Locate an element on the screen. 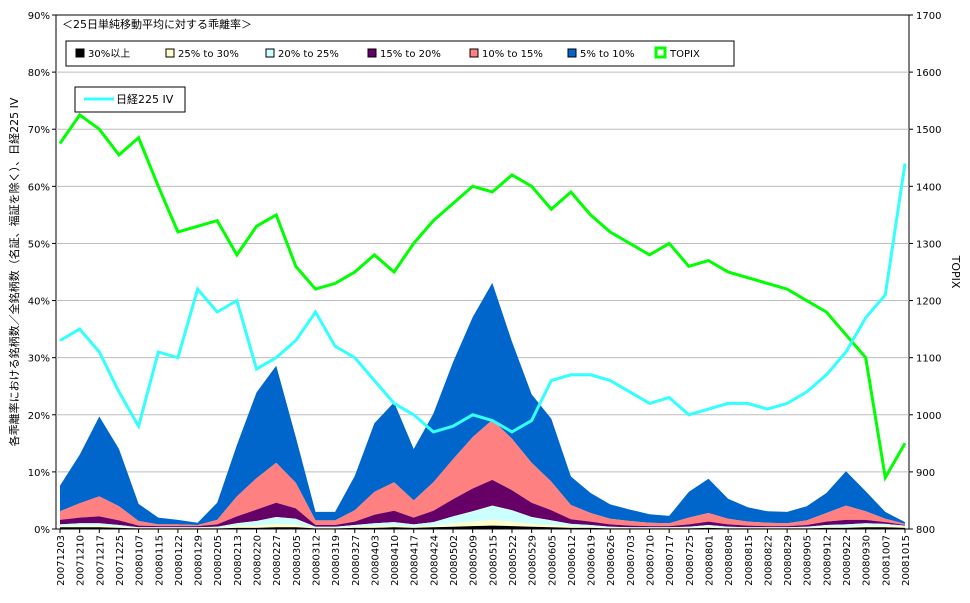 This screenshot has width=970, height=603. legend-label: 5% to 10% is located at coordinates (607, 54).